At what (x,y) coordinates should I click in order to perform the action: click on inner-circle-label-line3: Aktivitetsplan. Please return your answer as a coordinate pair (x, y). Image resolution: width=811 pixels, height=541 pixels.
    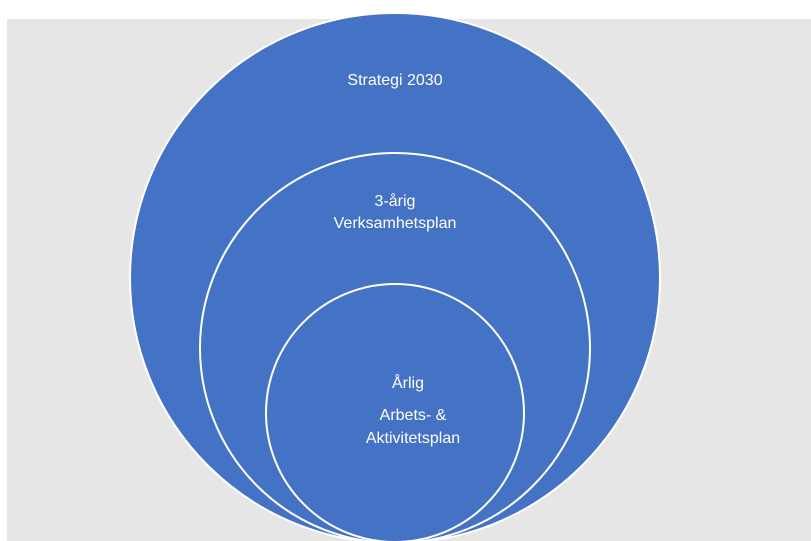
    Looking at the image, I should click on (413, 438).